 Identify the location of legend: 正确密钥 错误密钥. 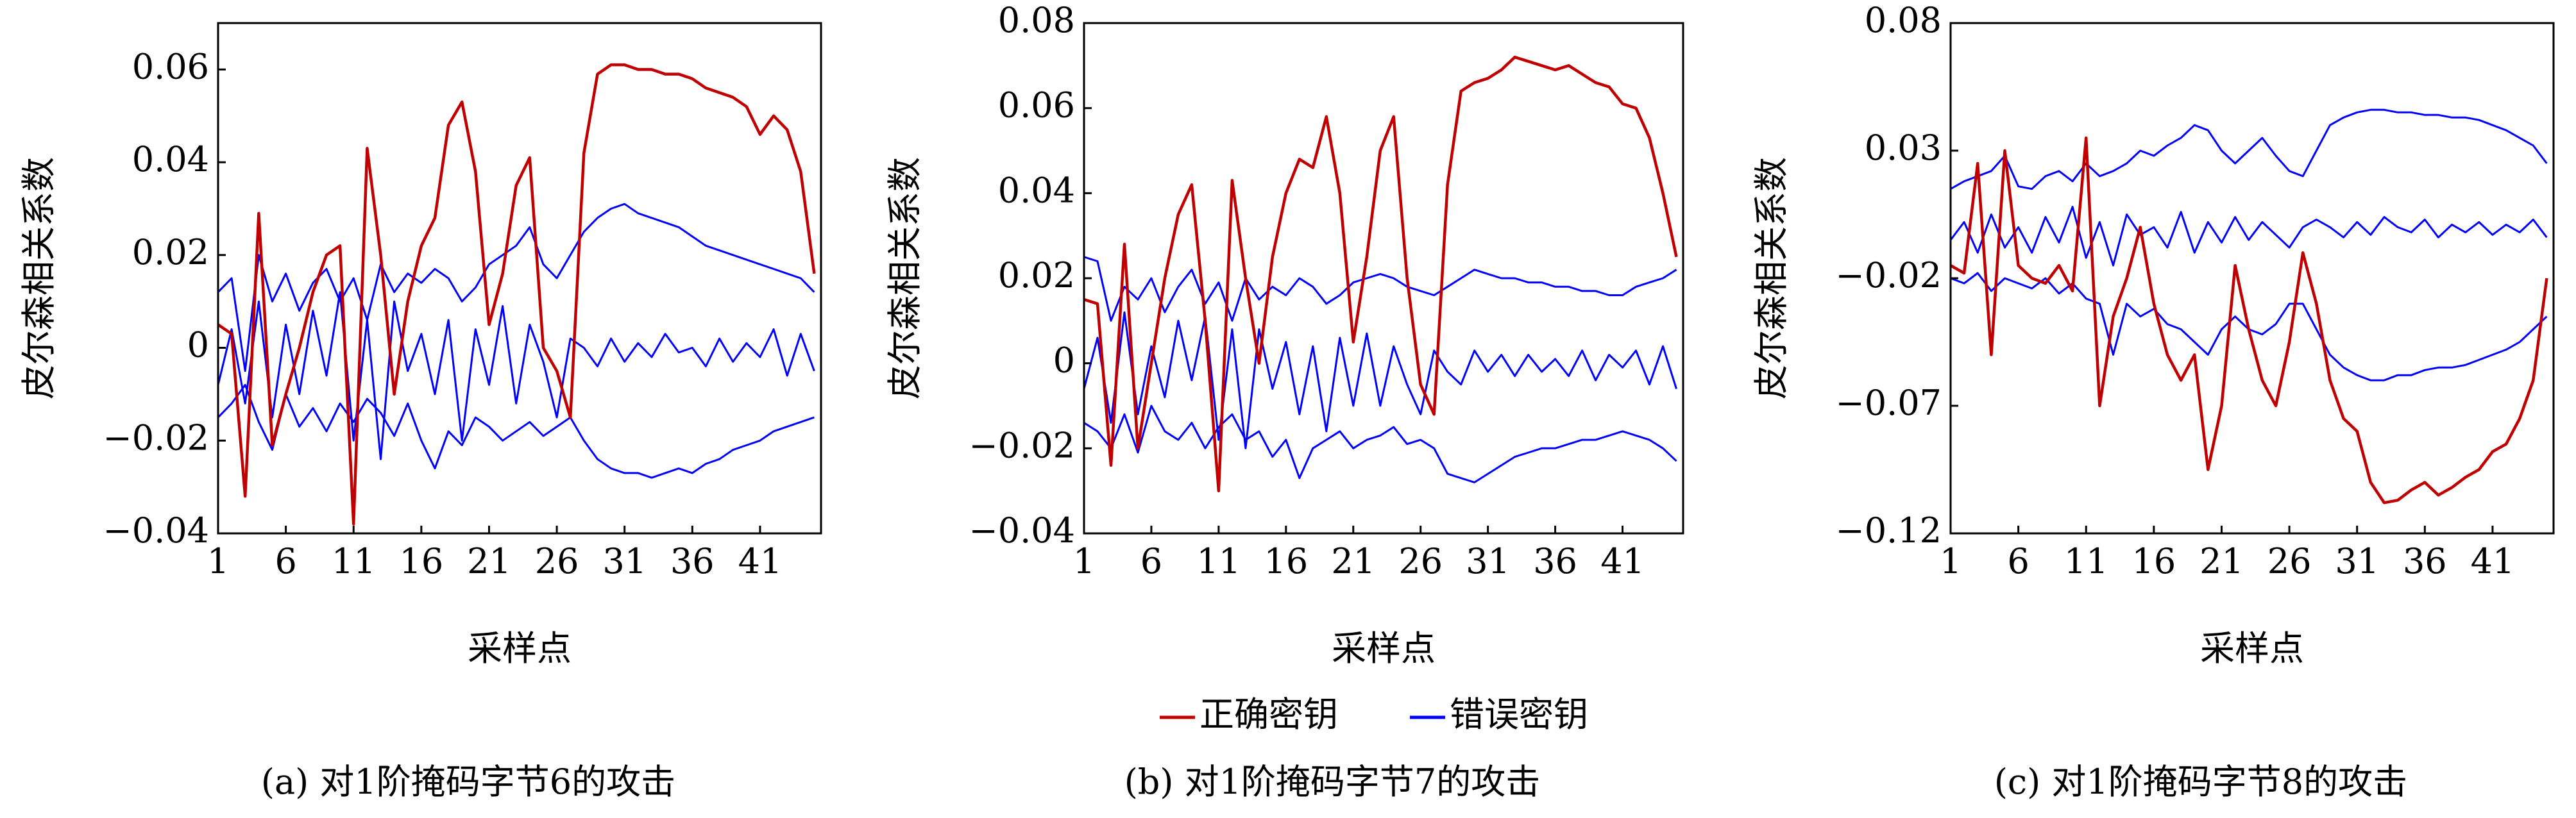
(1374, 714).